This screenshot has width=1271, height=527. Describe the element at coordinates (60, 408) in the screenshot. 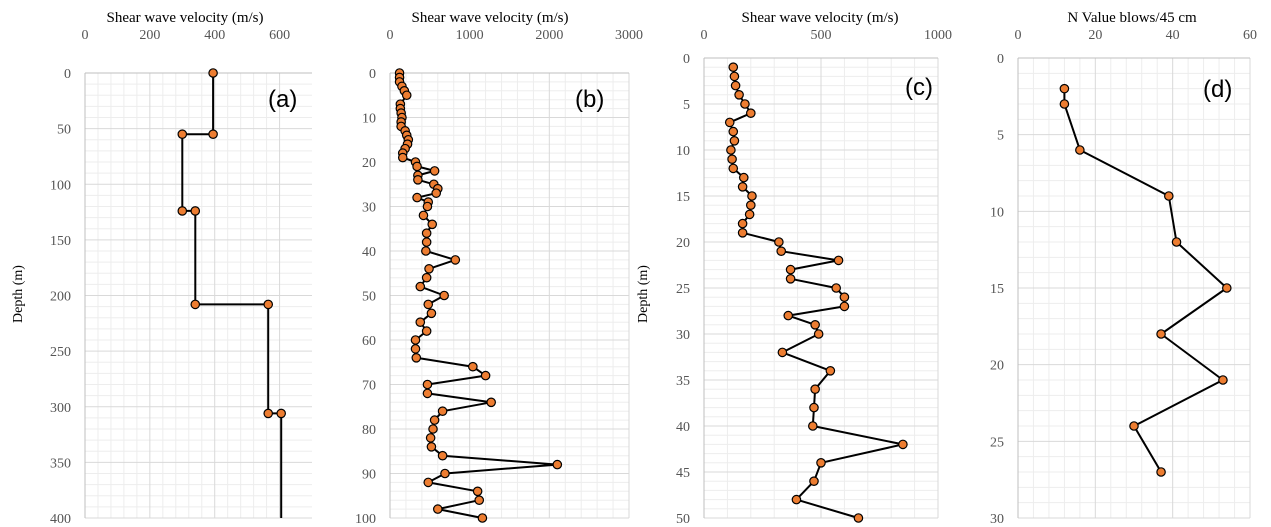

I see `y-tick-label-a: 300` at that location.